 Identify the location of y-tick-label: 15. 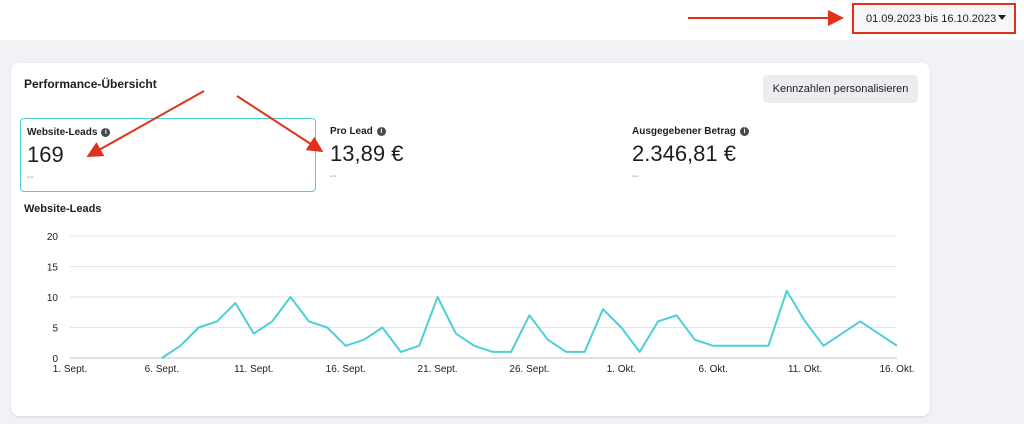
(53, 268).